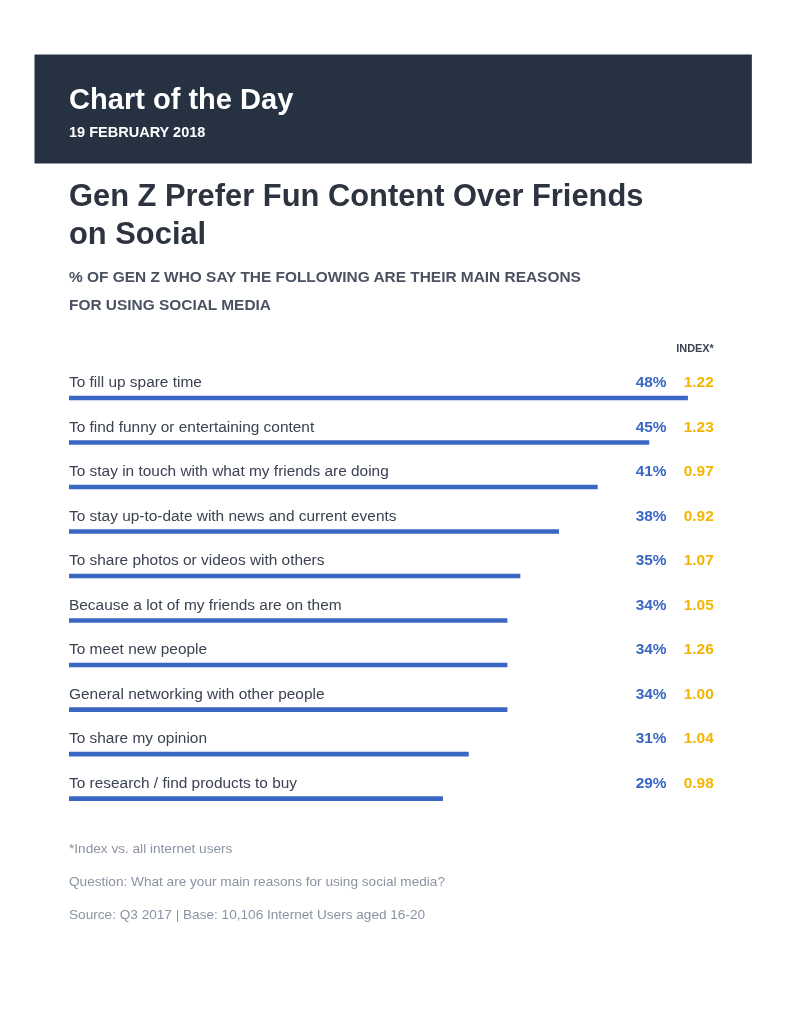 The image size is (790, 1024). I want to click on text: on Social, so click(138, 234).